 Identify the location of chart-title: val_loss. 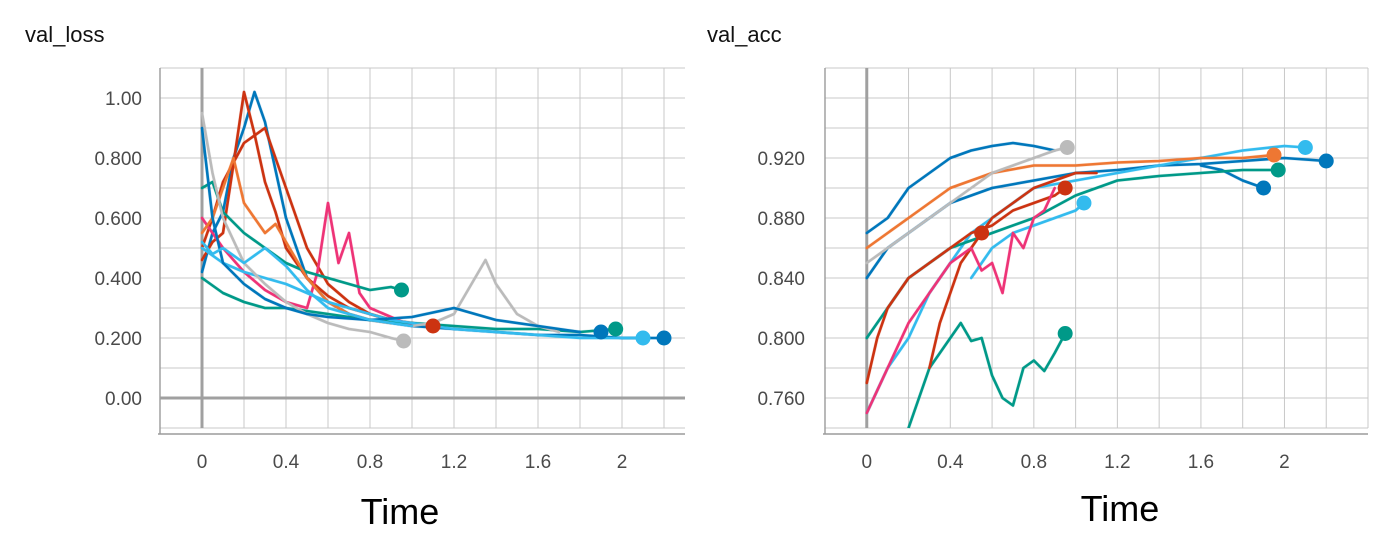
(64, 34).